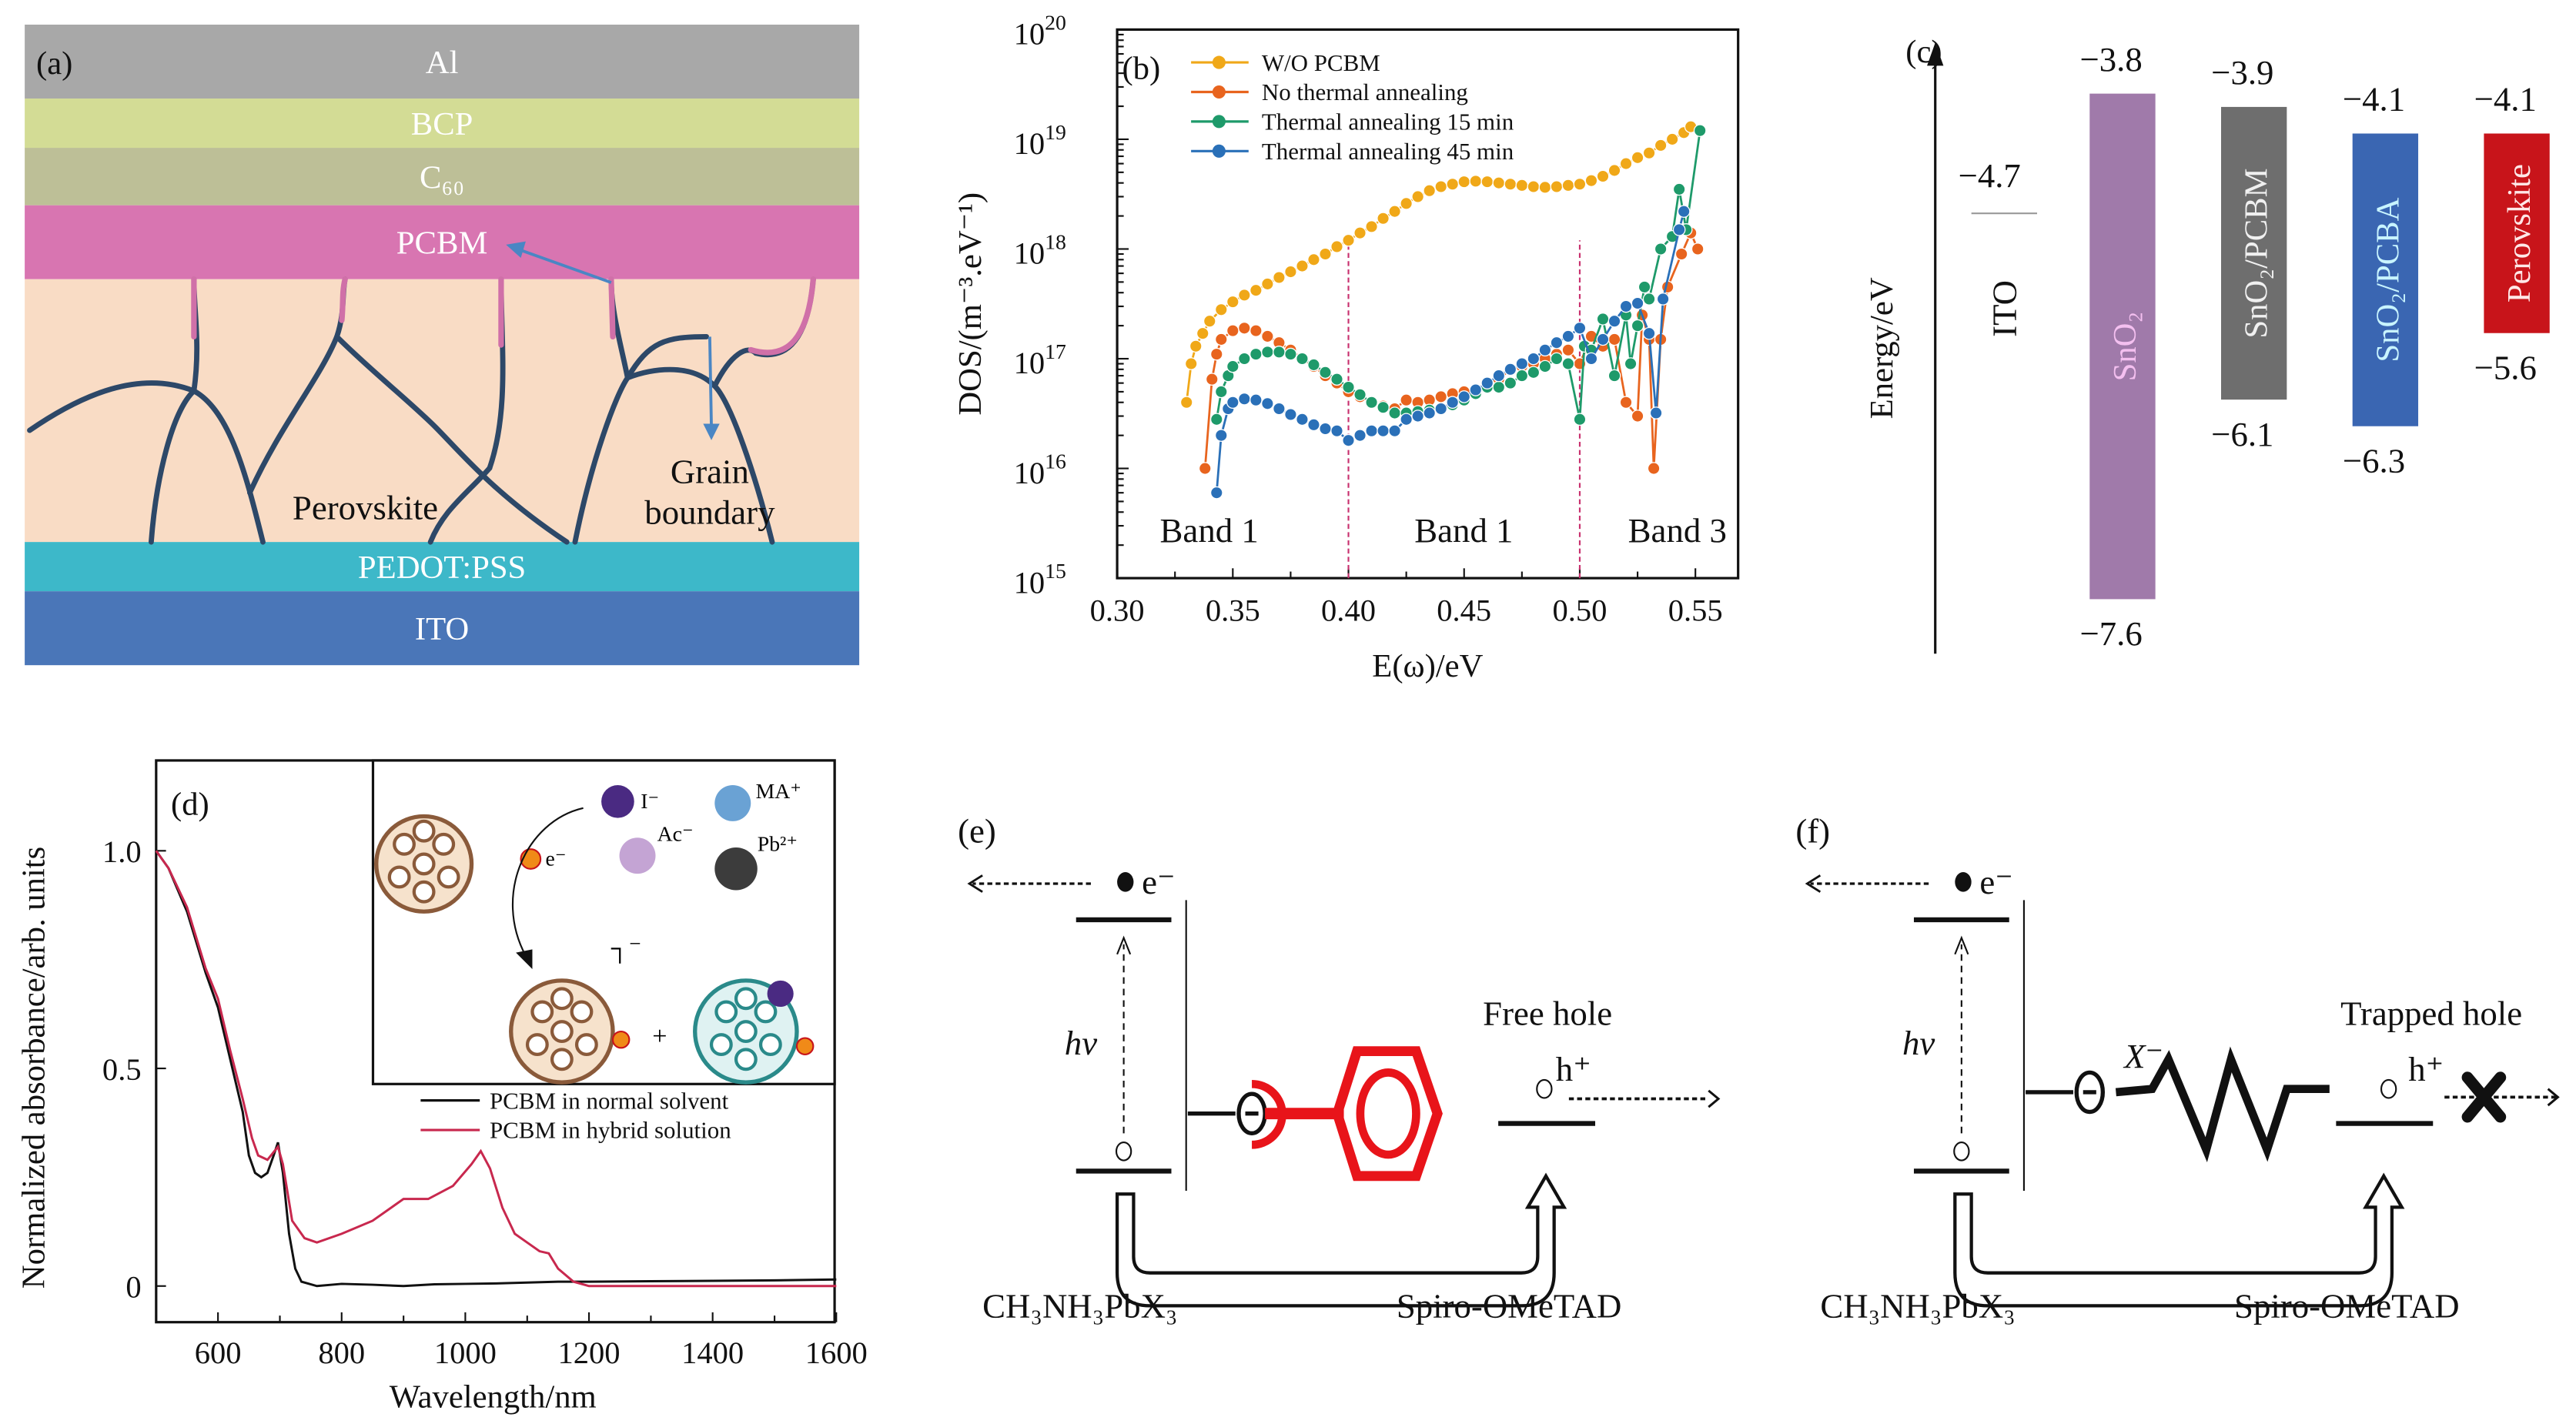 The image size is (2576, 1424). What do you see at coordinates (365, 507) in the screenshot?
I see `perovskite-label: Perovskite` at bounding box center [365, 507].